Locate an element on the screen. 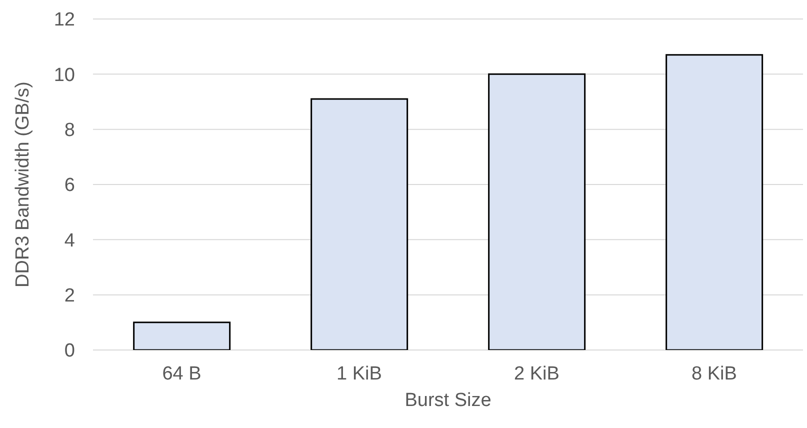 The image size is (807, 428). y-tick-label: 8 is located at coordinates (69, 131).